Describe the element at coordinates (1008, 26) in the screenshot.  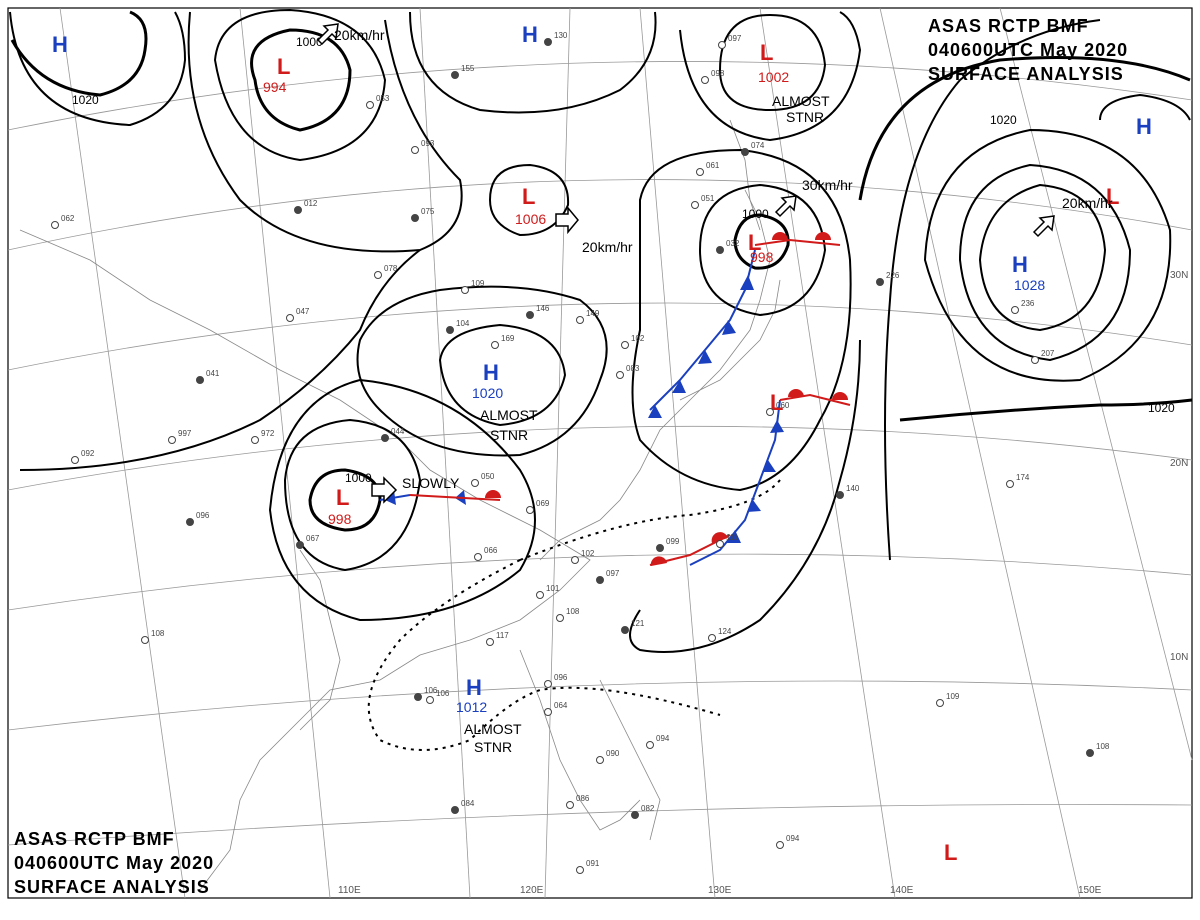
I see `svg-text: ASAS RCTP BMF` at that location.